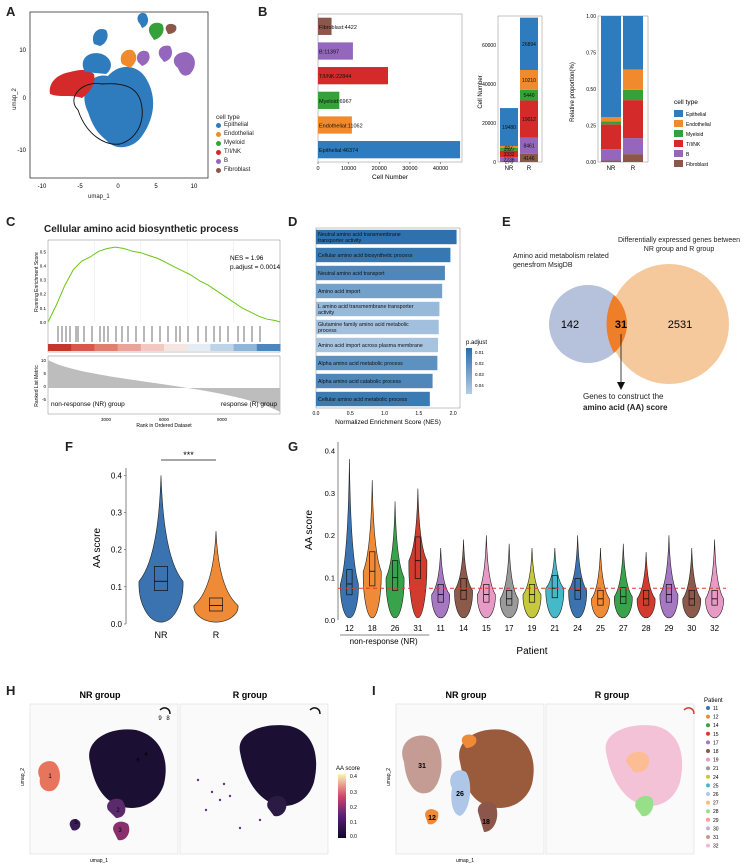 Image resolution: width=744 pixels, height=866 pixels. I want to click on axis-a-ylabel: umap_2, so click(14, 99).